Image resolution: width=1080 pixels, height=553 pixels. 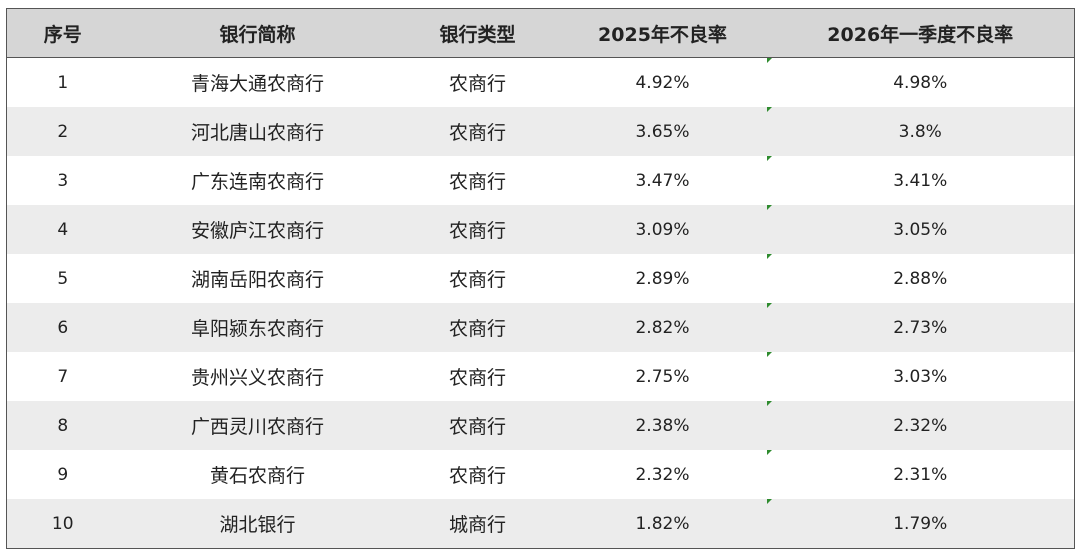 I want to click on table-cell: 2.82%, so click(x=662, y=327).